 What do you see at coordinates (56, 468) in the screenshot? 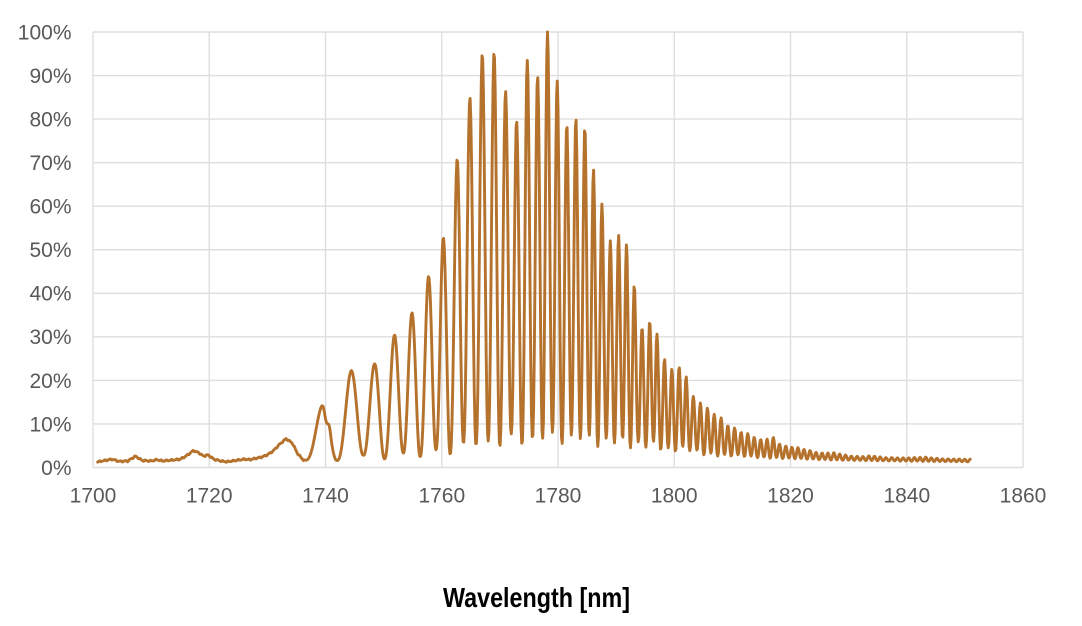
I see `svg-text: 0%` at bounding box center [56, 468].